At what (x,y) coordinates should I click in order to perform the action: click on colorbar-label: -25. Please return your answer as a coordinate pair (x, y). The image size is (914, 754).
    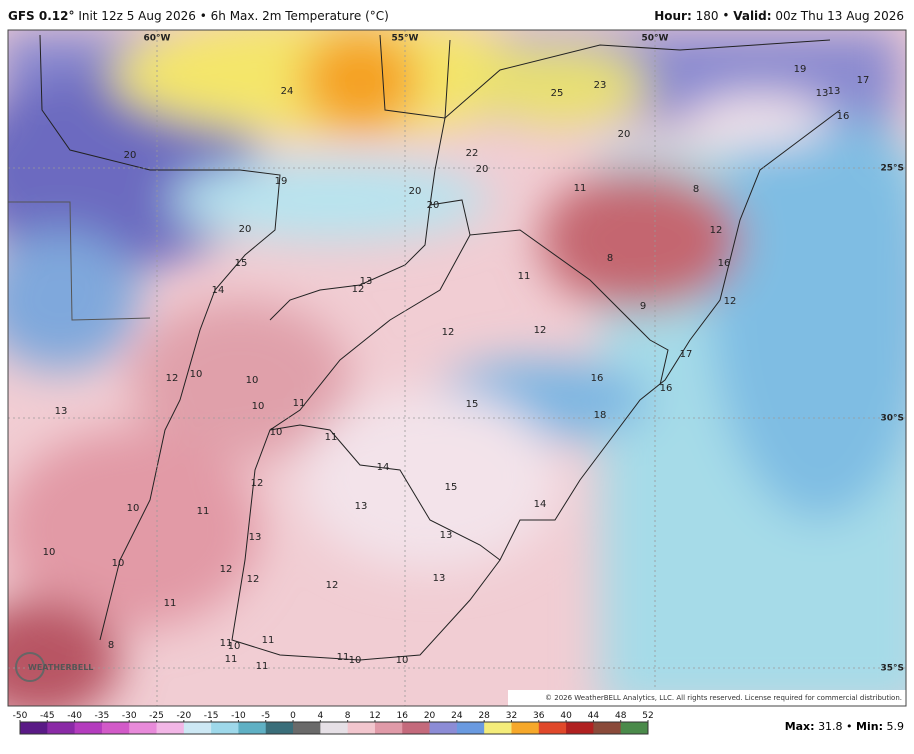
    Looking at the image, I should click on (156, 716).